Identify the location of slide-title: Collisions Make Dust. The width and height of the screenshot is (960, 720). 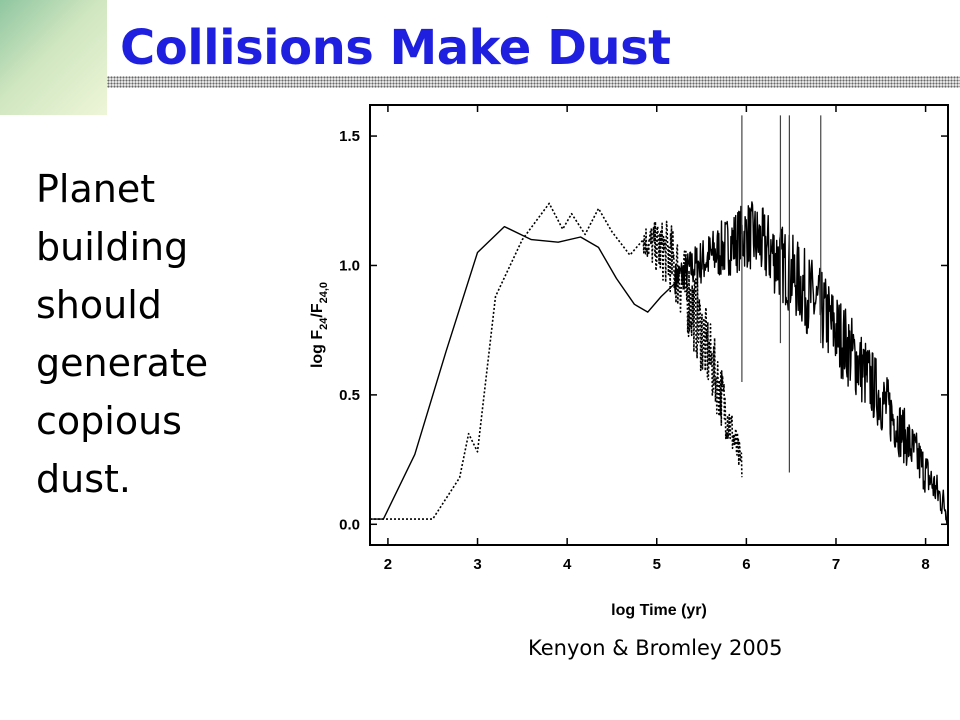
(395, 48).